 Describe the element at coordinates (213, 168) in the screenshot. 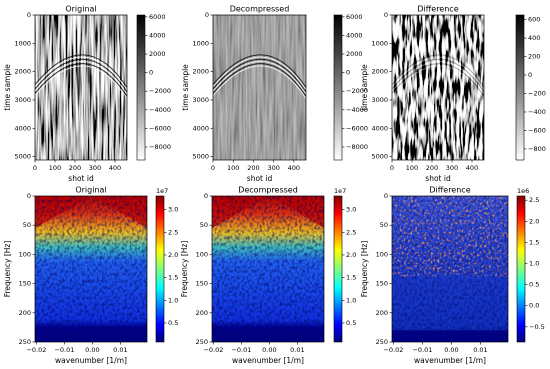

I see `x-tick-label: 0` at that location.